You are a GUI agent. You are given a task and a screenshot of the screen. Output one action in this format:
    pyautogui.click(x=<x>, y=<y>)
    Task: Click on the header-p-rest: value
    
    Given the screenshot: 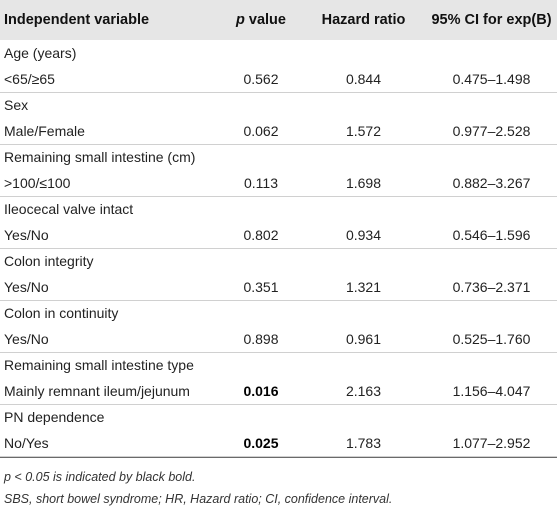 What is the action you would take?
    pyautogui.click(x=265, y=20)
    